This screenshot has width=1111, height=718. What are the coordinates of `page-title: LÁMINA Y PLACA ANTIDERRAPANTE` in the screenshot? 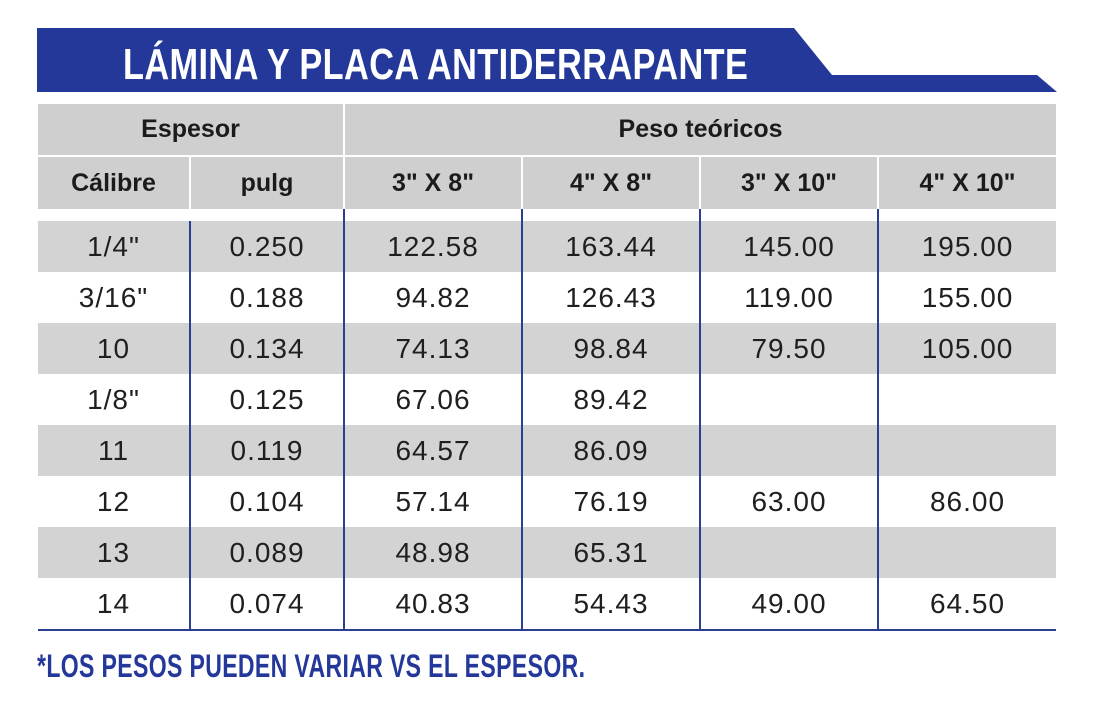 It's located at (436, 64).